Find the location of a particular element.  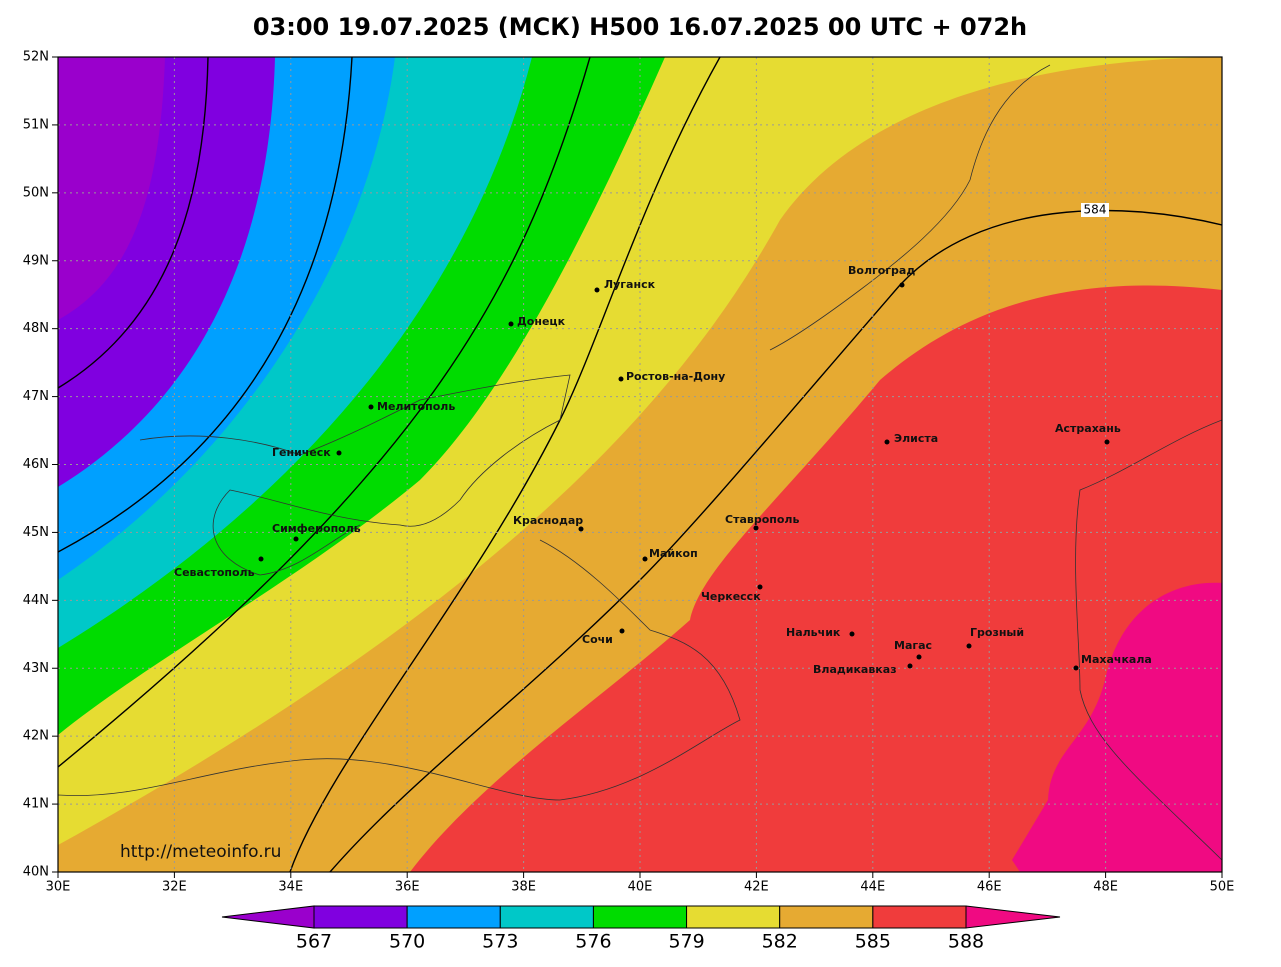

contour-label-bg is located at coordinates (1095, 210).